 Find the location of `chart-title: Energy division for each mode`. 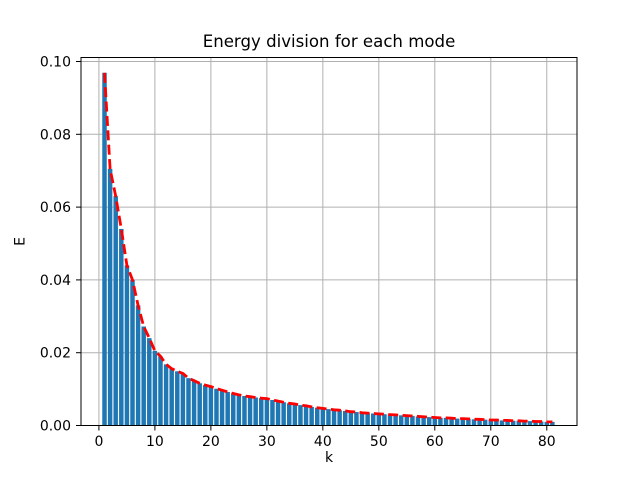

chart-title: Energy division for each mode is located at coordinates (329, 41).